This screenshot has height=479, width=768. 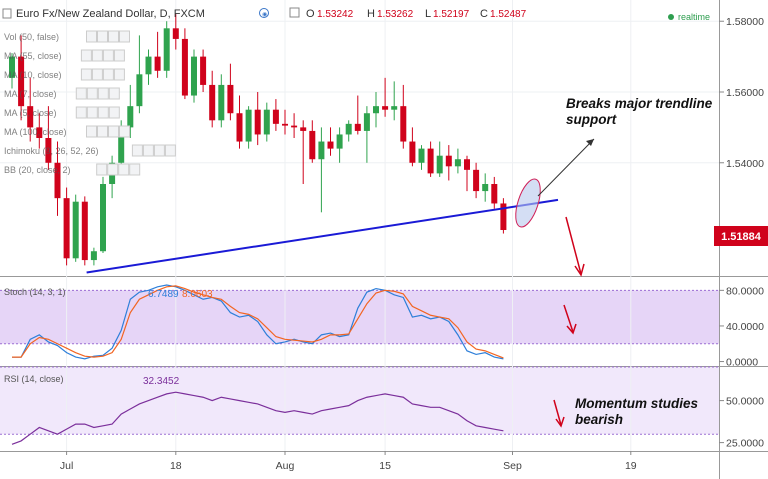 What do you see at coordinates (484, 14) in the screenshot?
I see `close-label: C` at bounding box center [484, 14].